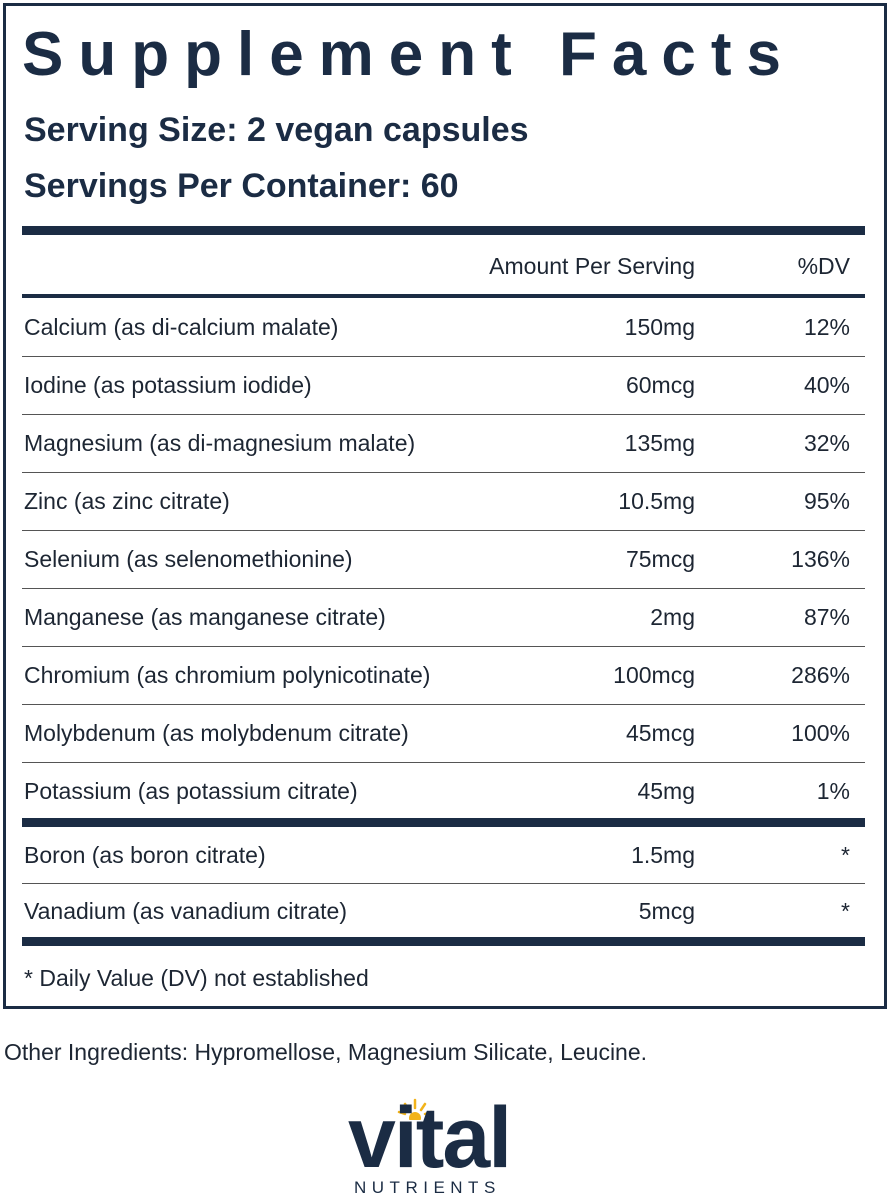 Image resolution: width=888 pixels, height=1200 pixels. What do you see at coordinates (592, 266) in the screenshot?
I see `column-header: Amount Per Serving` at bounding box center [592, 266].